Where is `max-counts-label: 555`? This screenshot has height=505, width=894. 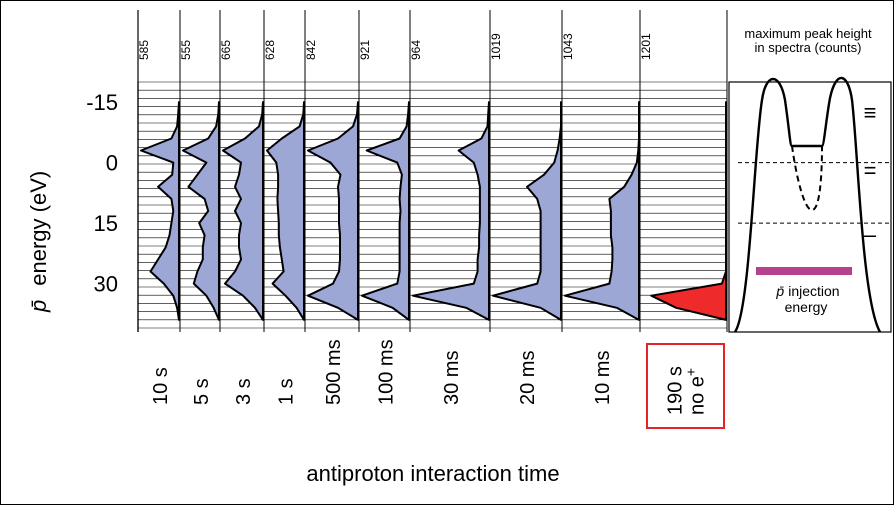 max-counts-label: 555 is located at coordinates (186, 50).